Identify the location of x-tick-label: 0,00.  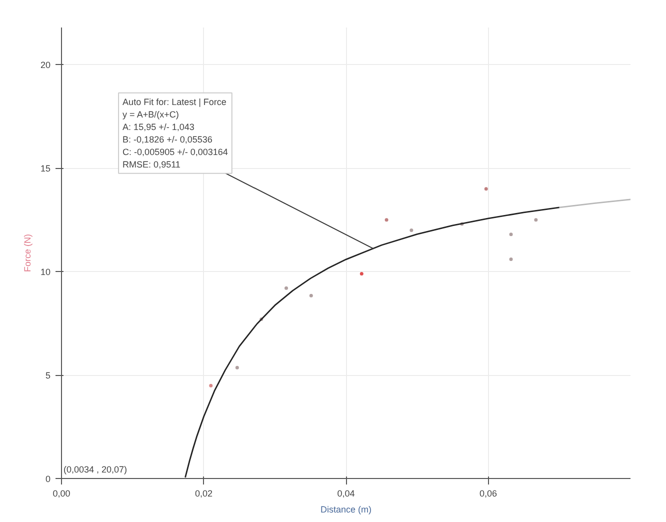
(61, 493).